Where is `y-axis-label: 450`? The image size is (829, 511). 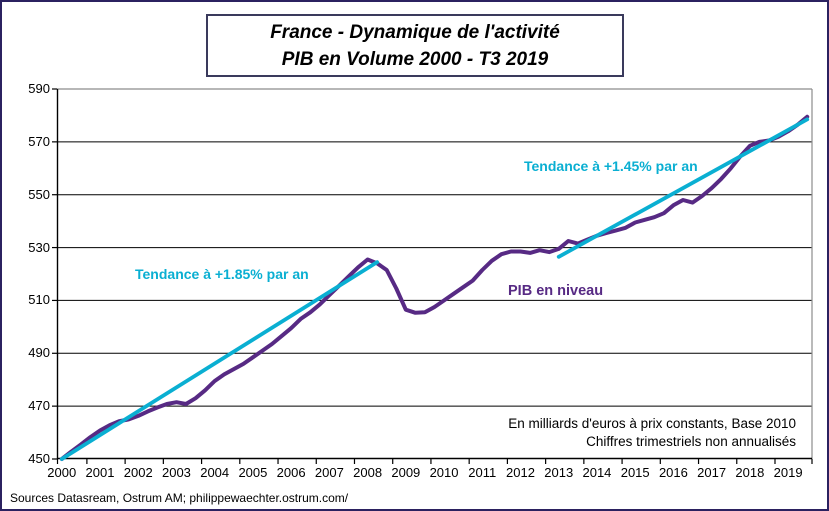
y-axis-label: 450 is located at coordinates (39, 458).